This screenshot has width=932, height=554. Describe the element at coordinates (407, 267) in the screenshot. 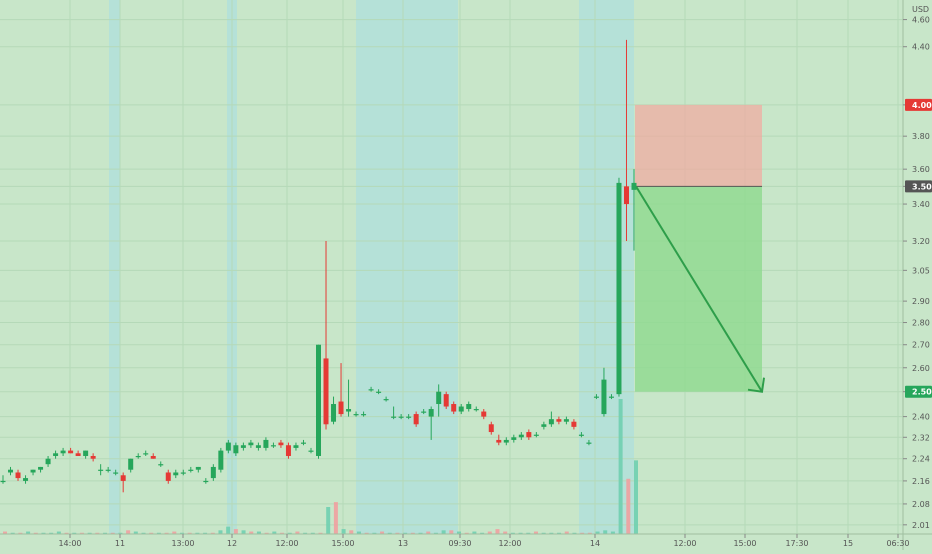

I see `session-band` at that location.